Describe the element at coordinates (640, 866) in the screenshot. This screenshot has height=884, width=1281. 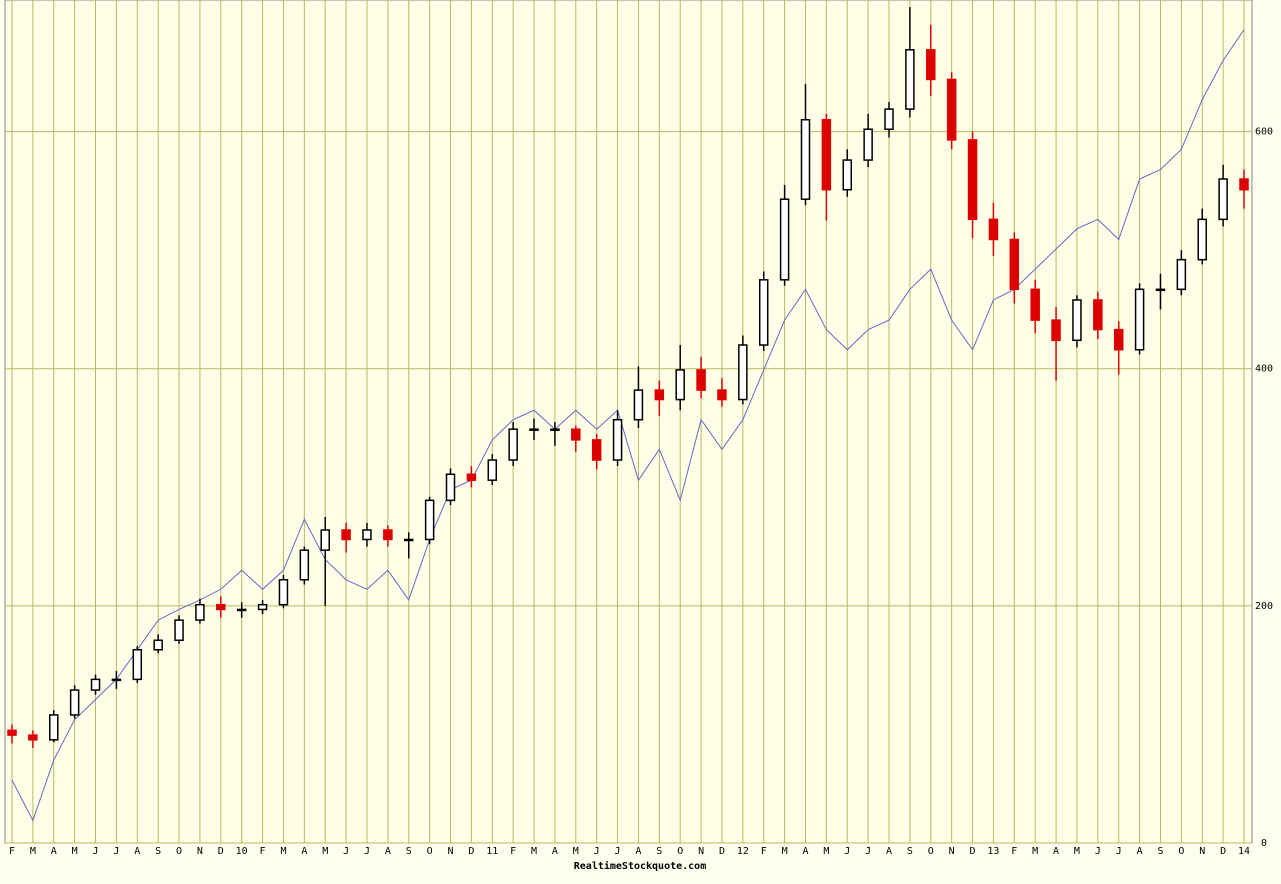
I see `source-label: RealtimeStockquote.com` at that location.